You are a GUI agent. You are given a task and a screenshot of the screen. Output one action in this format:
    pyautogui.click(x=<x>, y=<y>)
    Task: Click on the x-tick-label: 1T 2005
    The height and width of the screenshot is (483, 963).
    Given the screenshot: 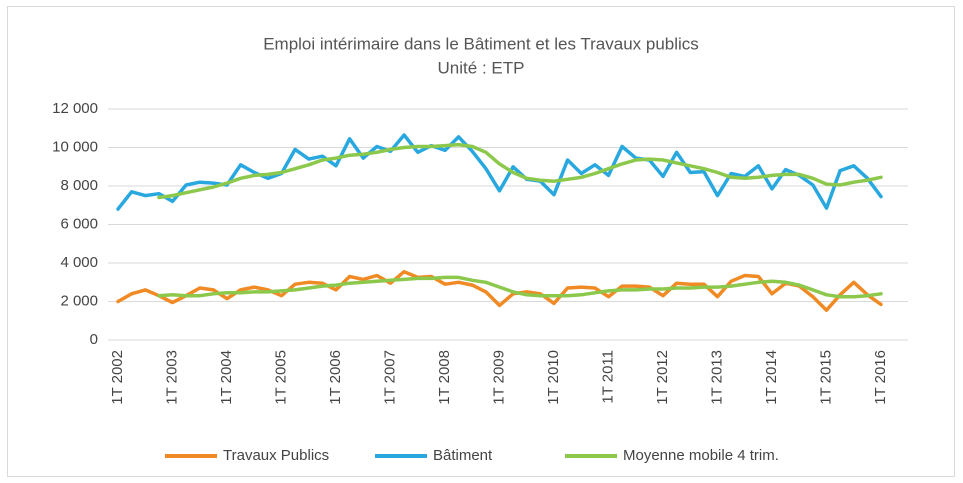 What is the action you would take?
    pyautogui.click(x=280, y=377)
    